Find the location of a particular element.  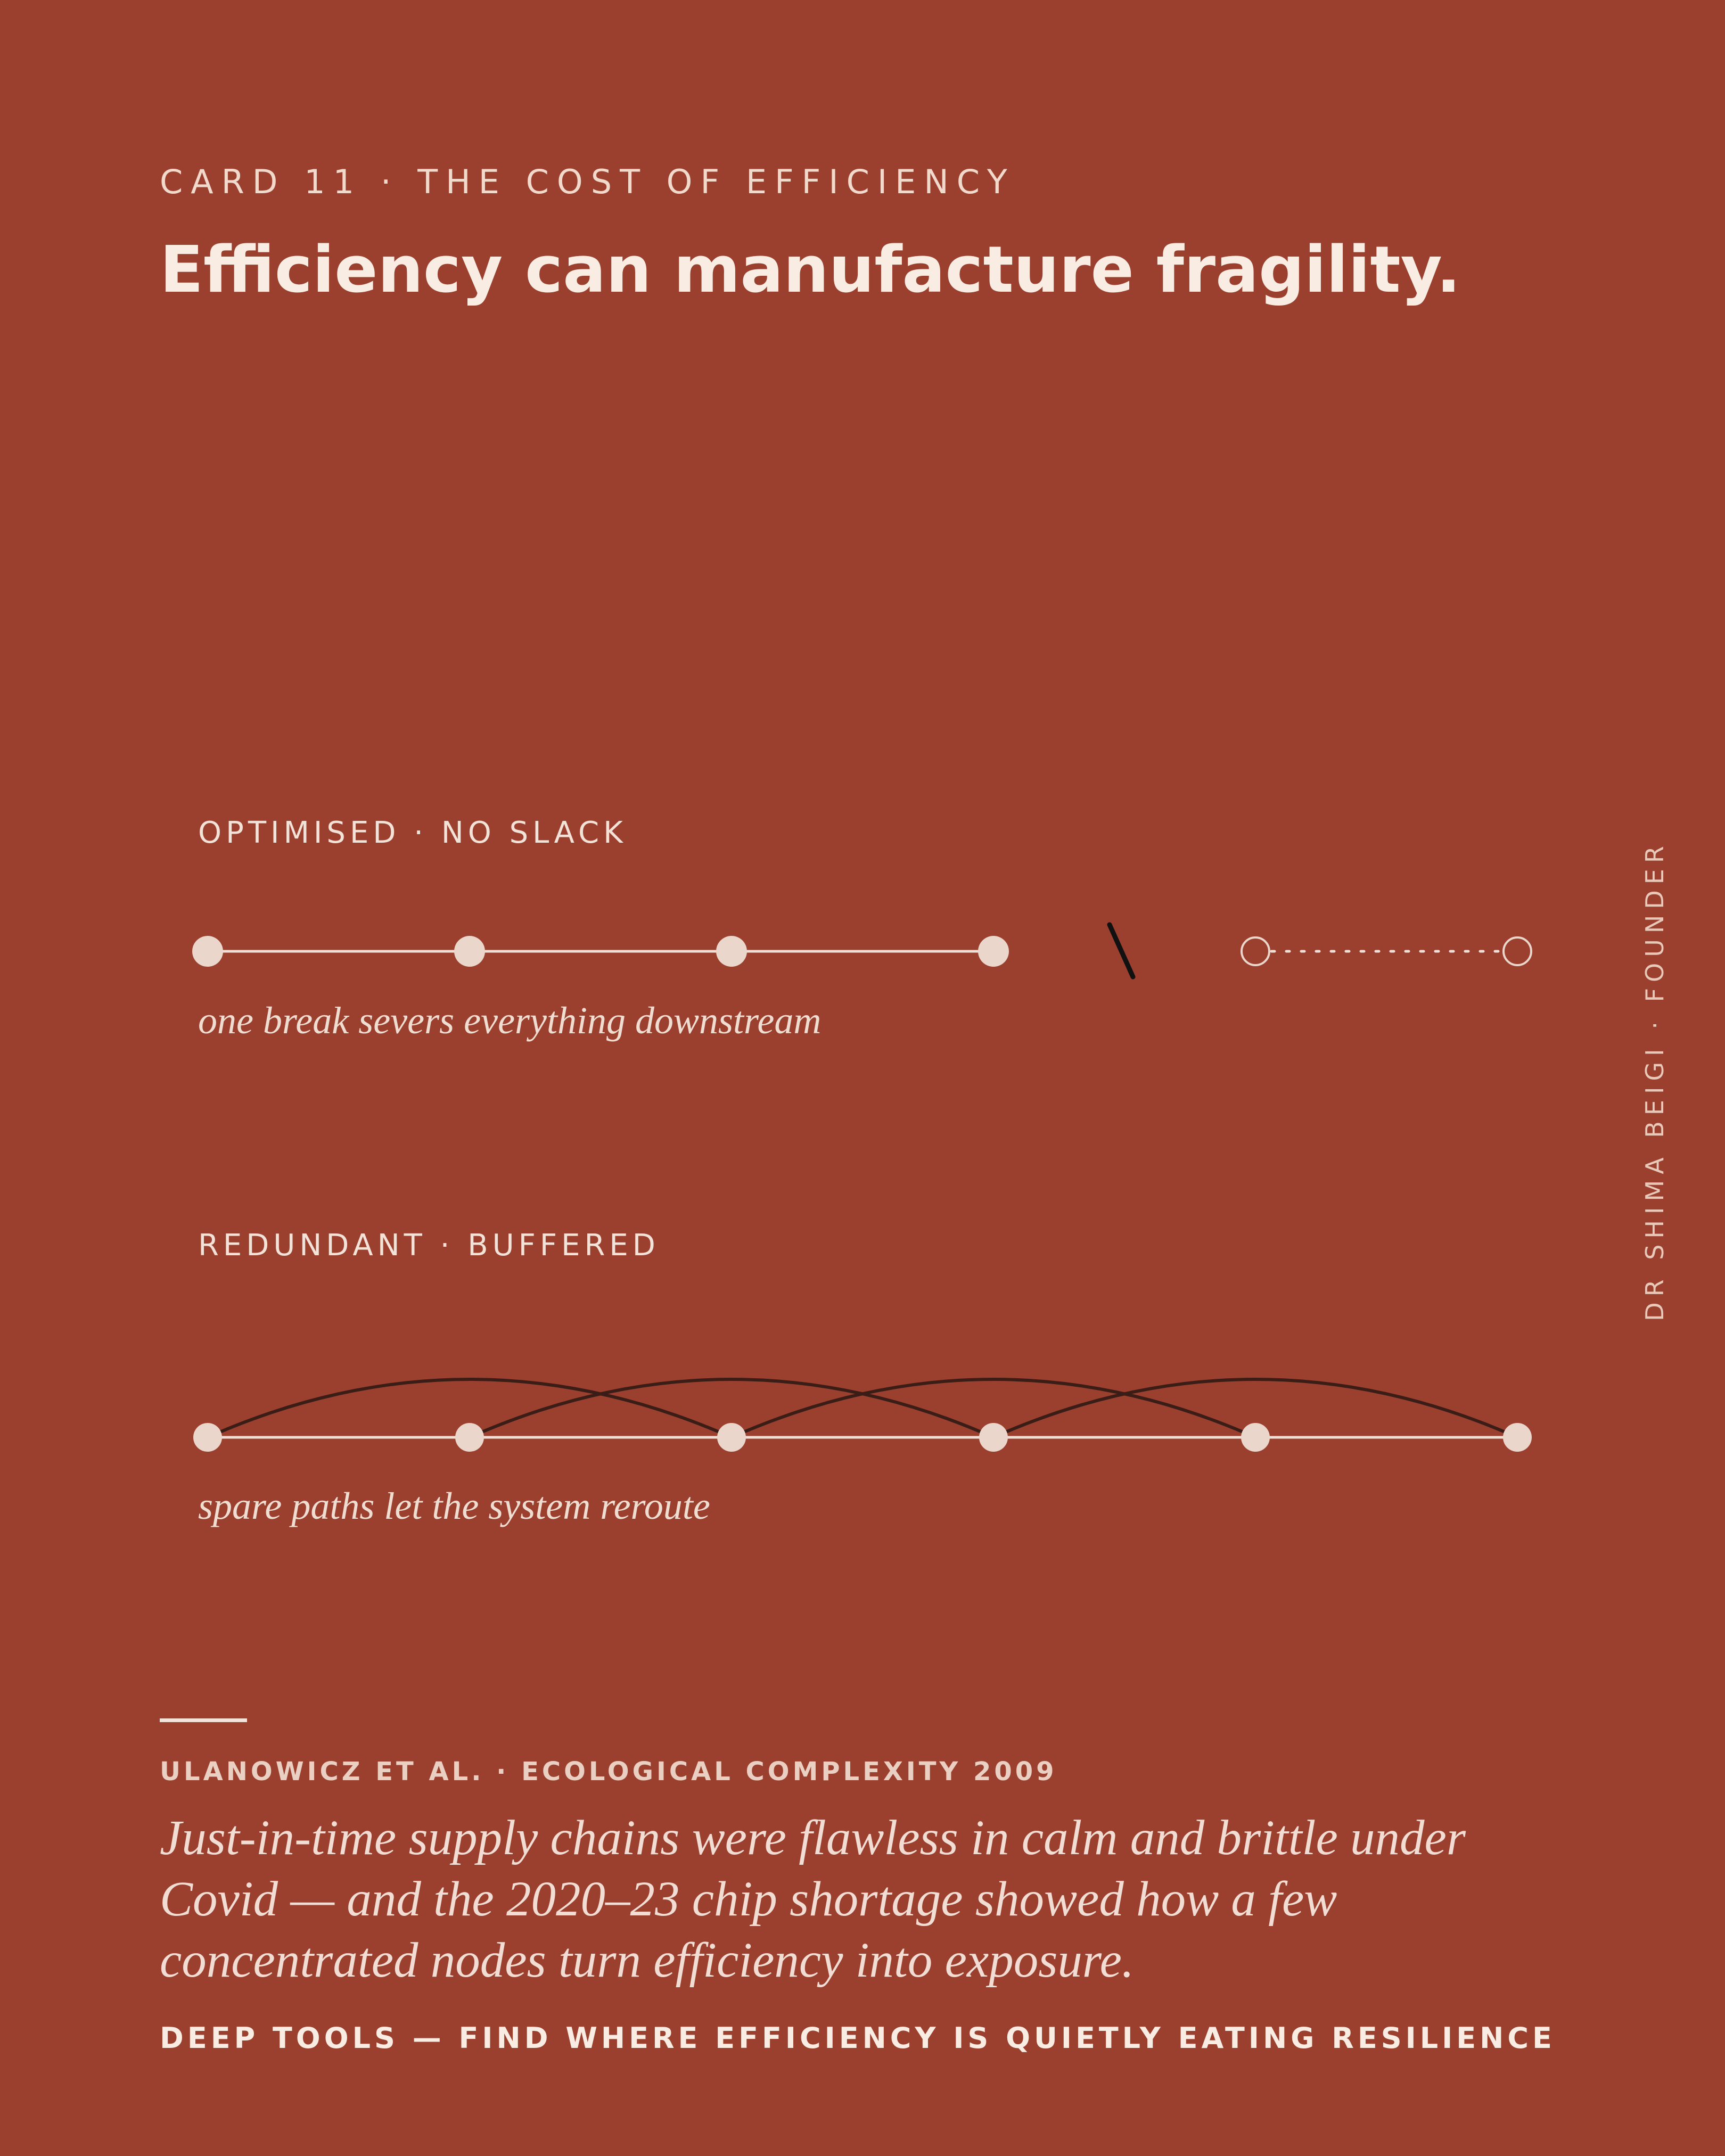

break-mark is located at coordinates (1122, 951).